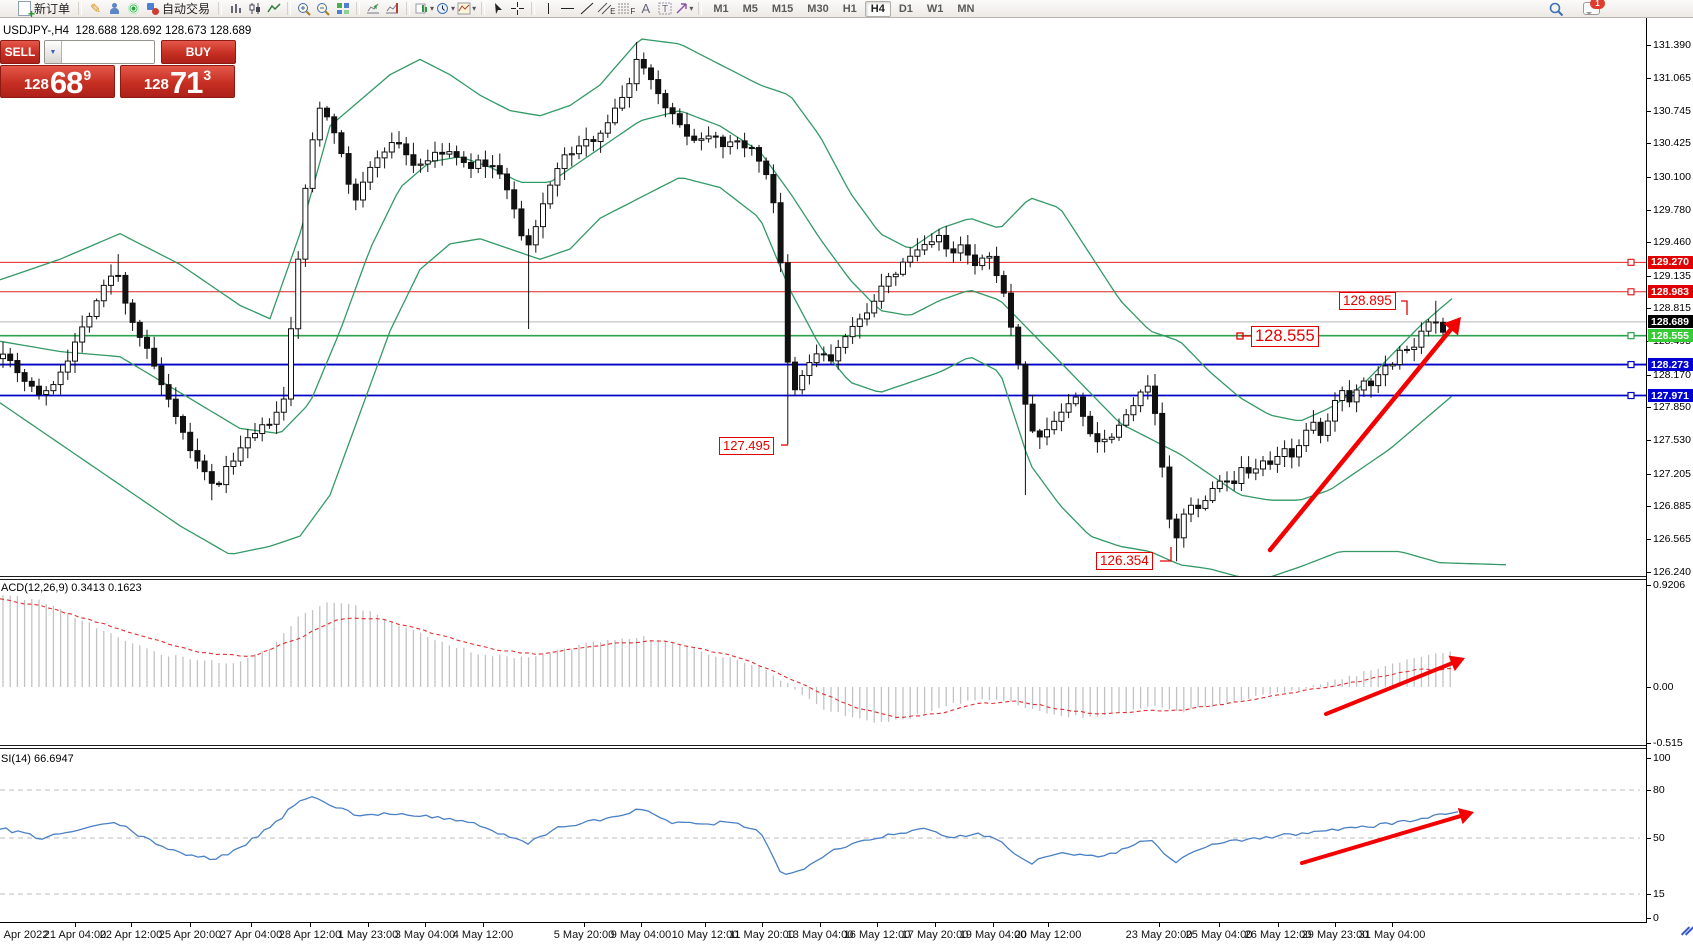 This screenshot has height=944, width=1693. What do you see at coordinates (750, 8) in the screenshot?
I see `timeframe-button-M5: M5` at bounding box center [750, 8].